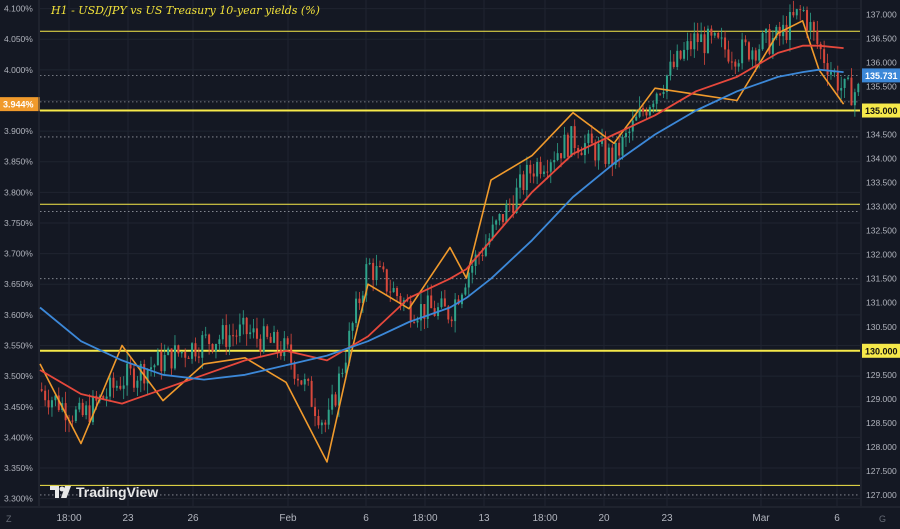 Image resolution: width=900 pixels, height=529 pixels. I want to click on left-tick-label: 3.800%, so click(18, 192).